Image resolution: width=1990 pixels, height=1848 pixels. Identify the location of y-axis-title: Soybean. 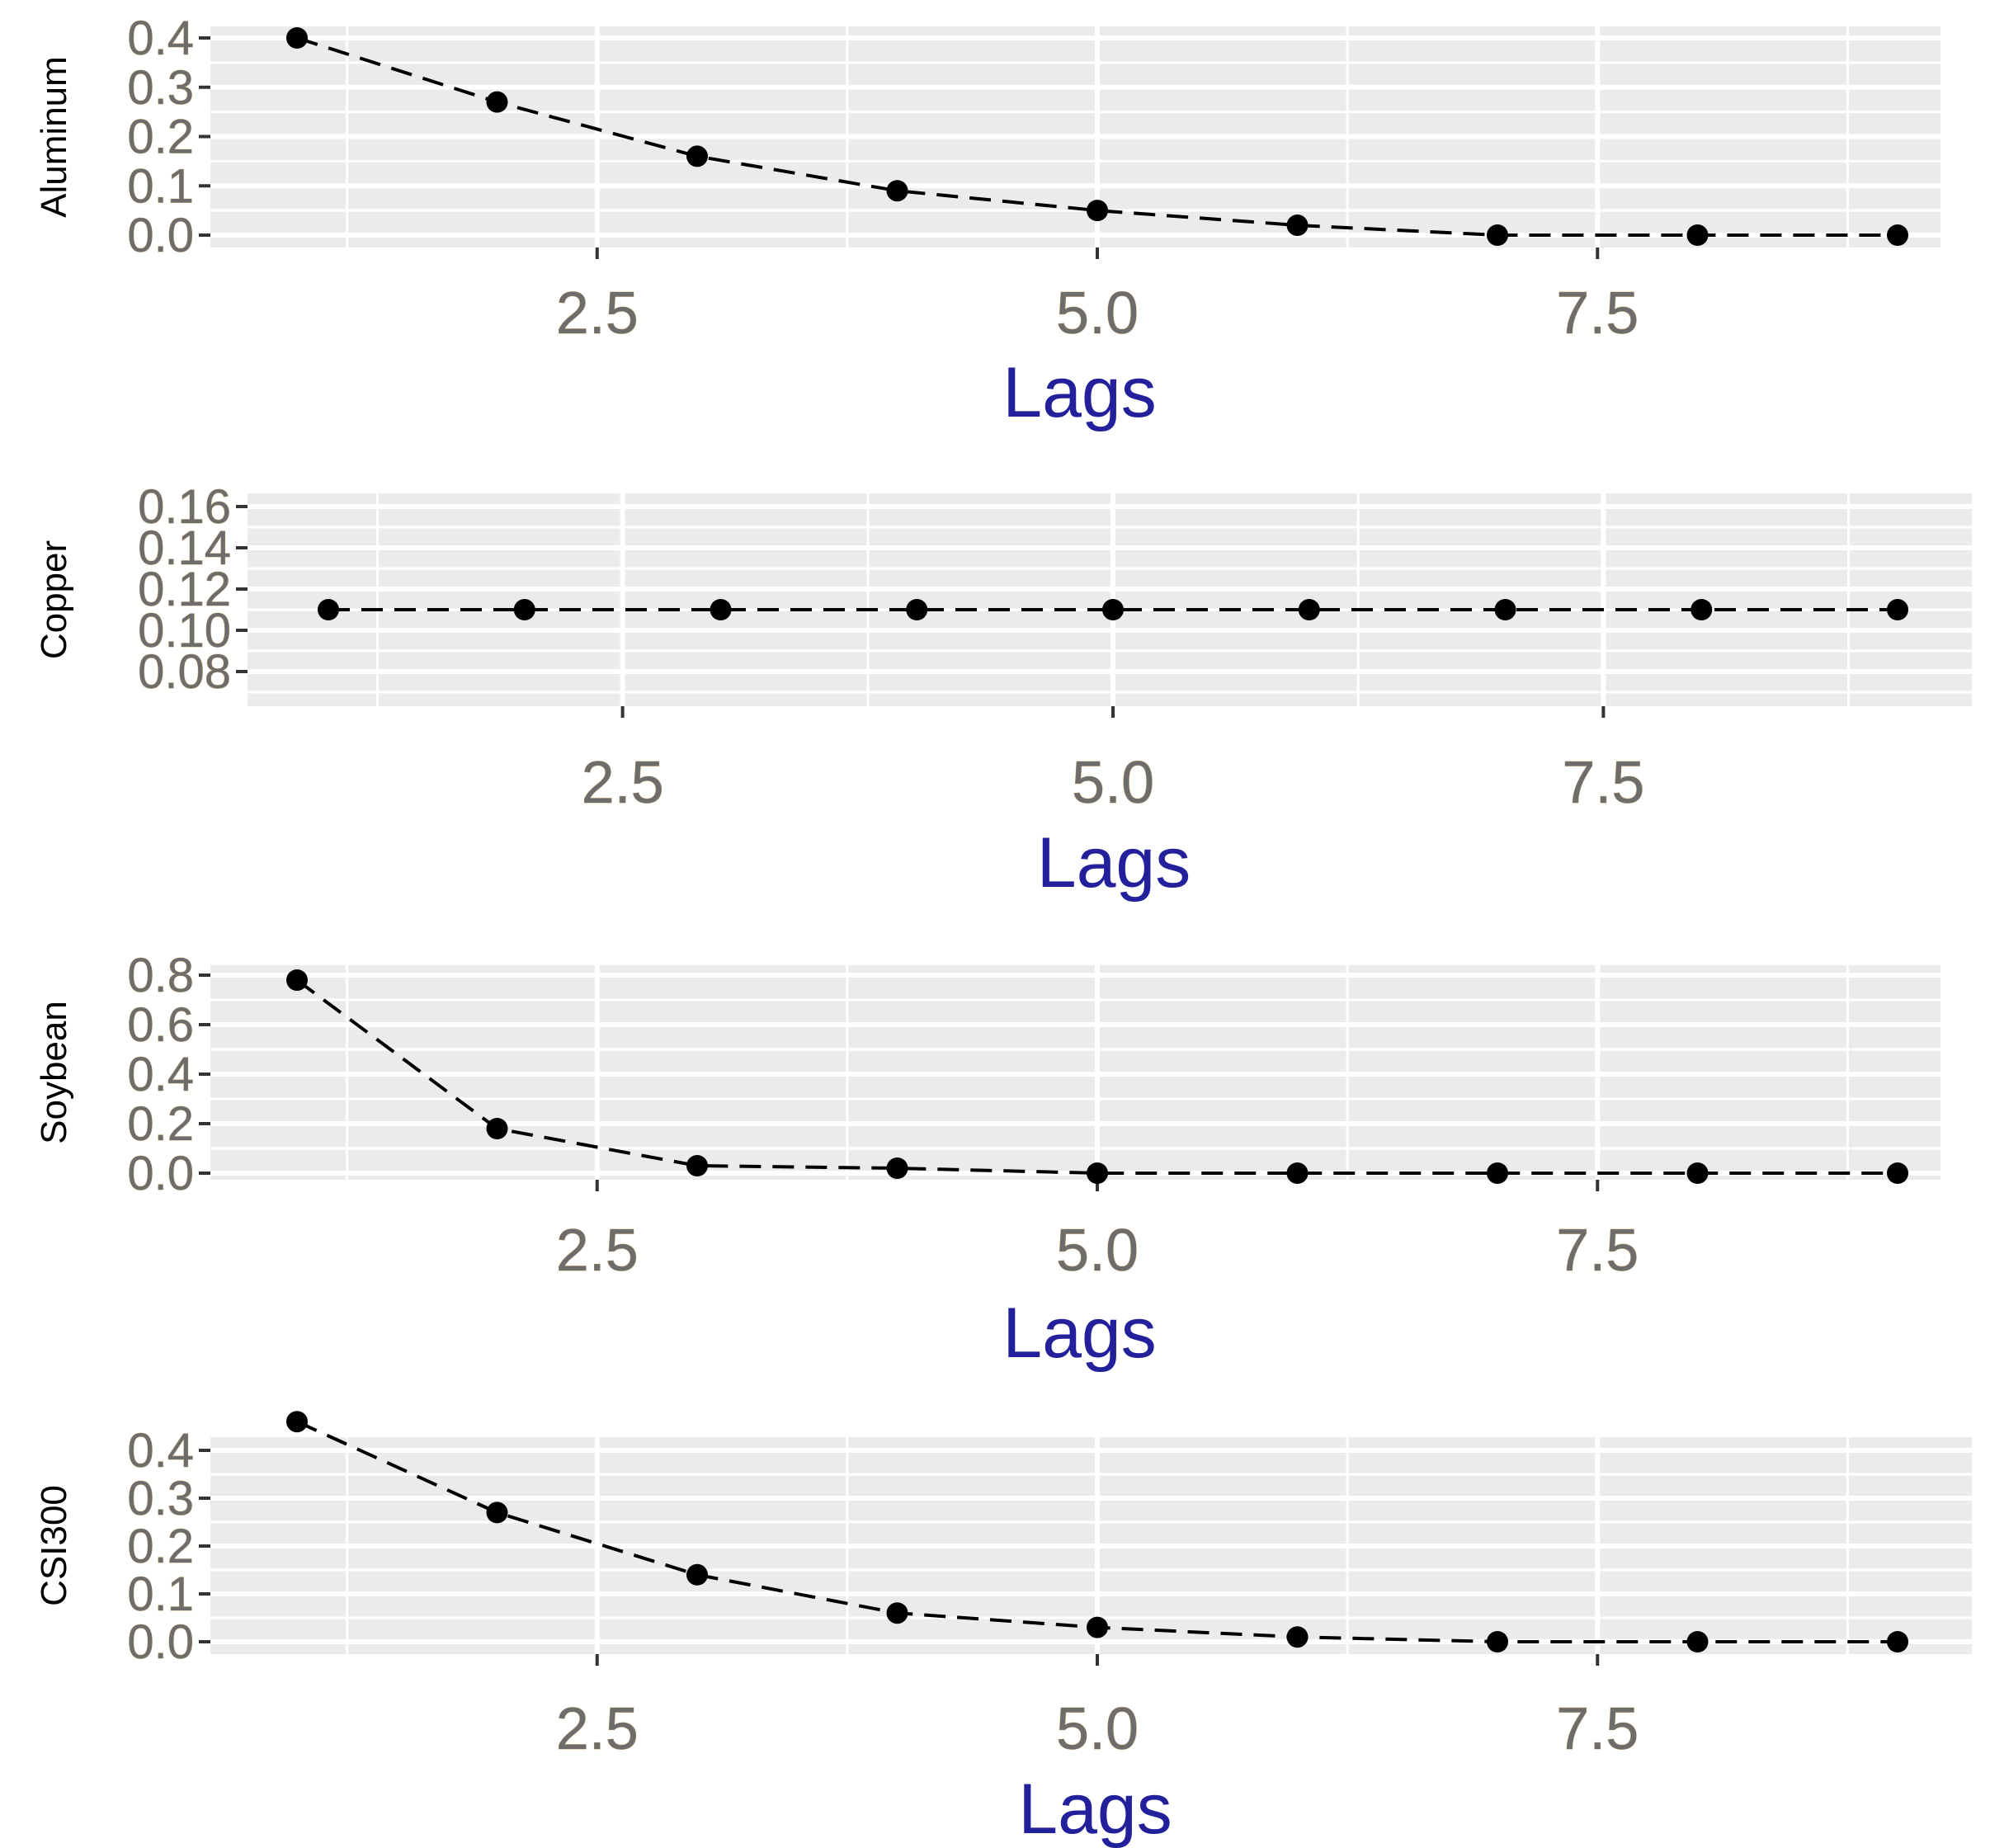
(54, 1072).